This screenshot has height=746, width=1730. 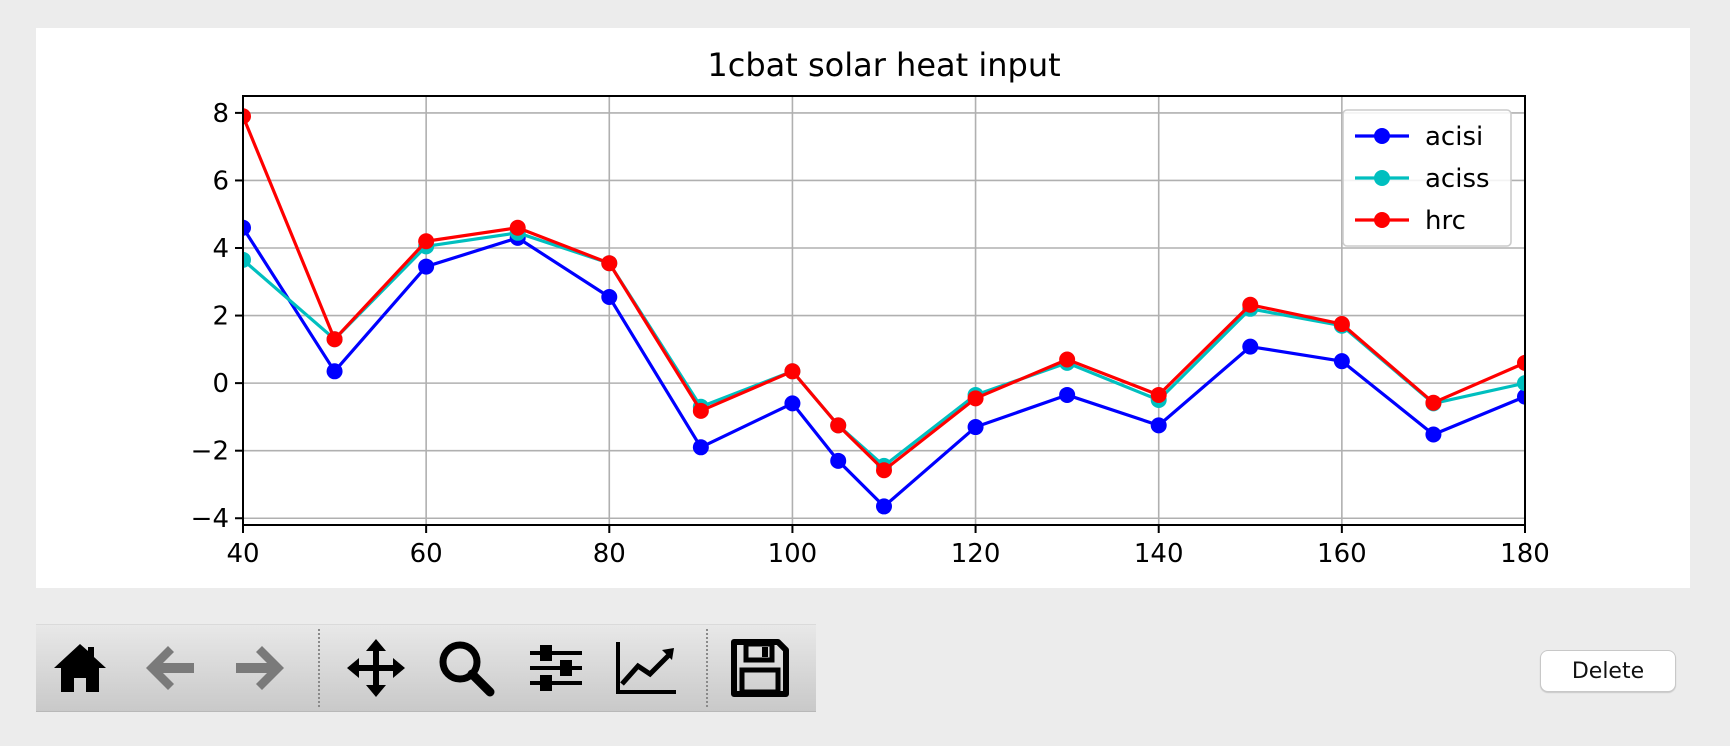 What do you see at coordinates (1159, 554) in the screenshot?
I see `x-tick-label: 140` at bounding box center [1159, 554].